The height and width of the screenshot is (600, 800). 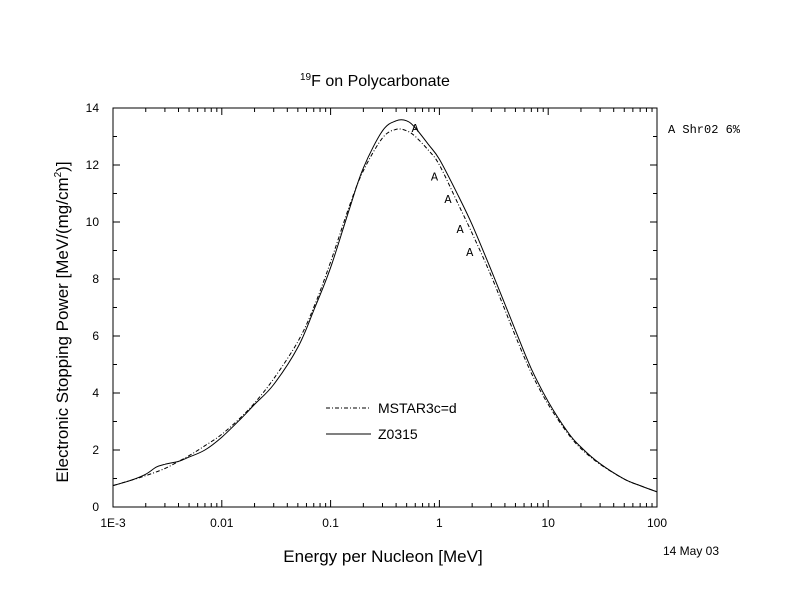 I want to click on legend: MSTAR3c=d Z0315, so click(x=391, y=421).